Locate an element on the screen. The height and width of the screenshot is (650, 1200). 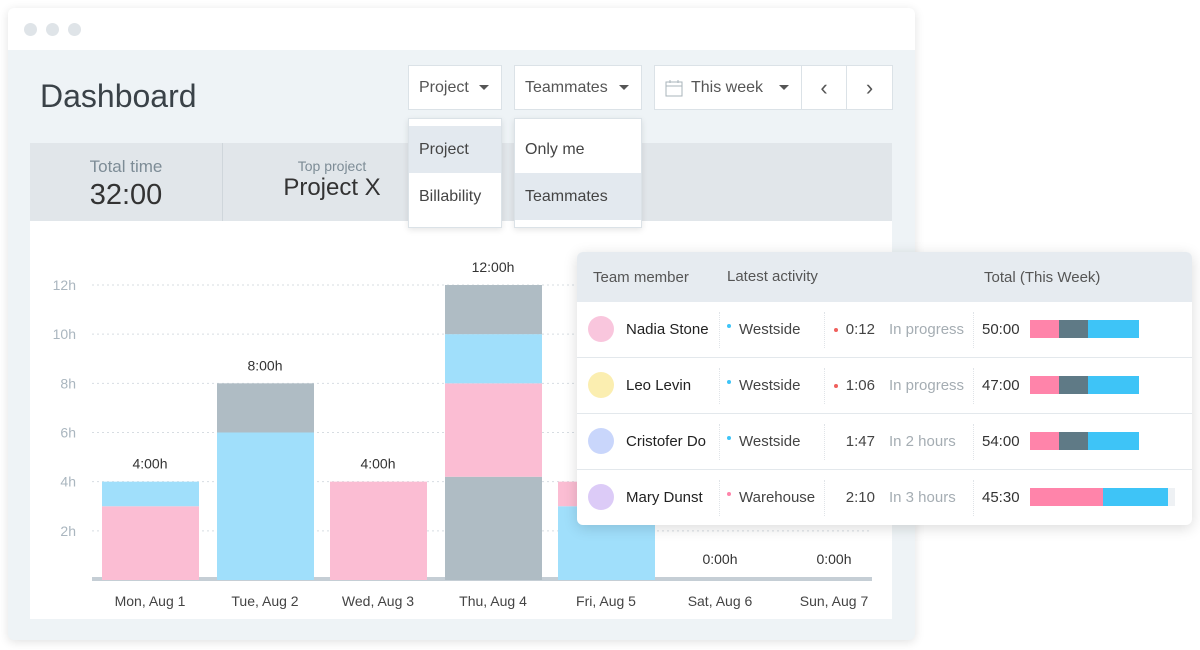
group-by-select: Project is located at coordinates (455, 87).